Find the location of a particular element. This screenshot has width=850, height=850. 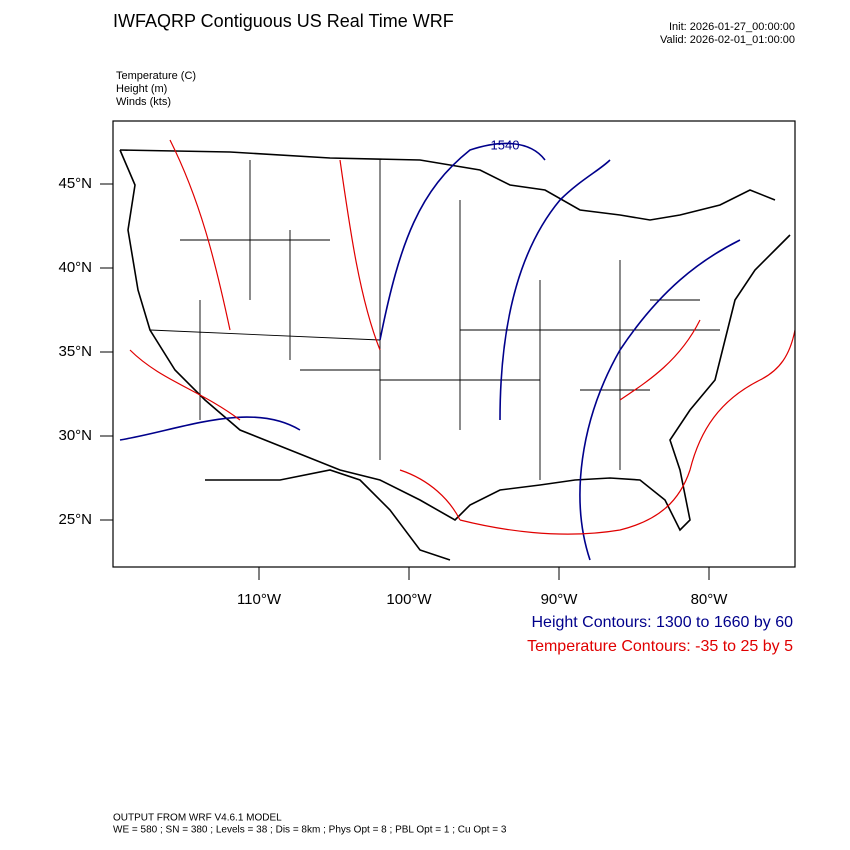

lon-label: 80°W is located at coordinates (710, 599).